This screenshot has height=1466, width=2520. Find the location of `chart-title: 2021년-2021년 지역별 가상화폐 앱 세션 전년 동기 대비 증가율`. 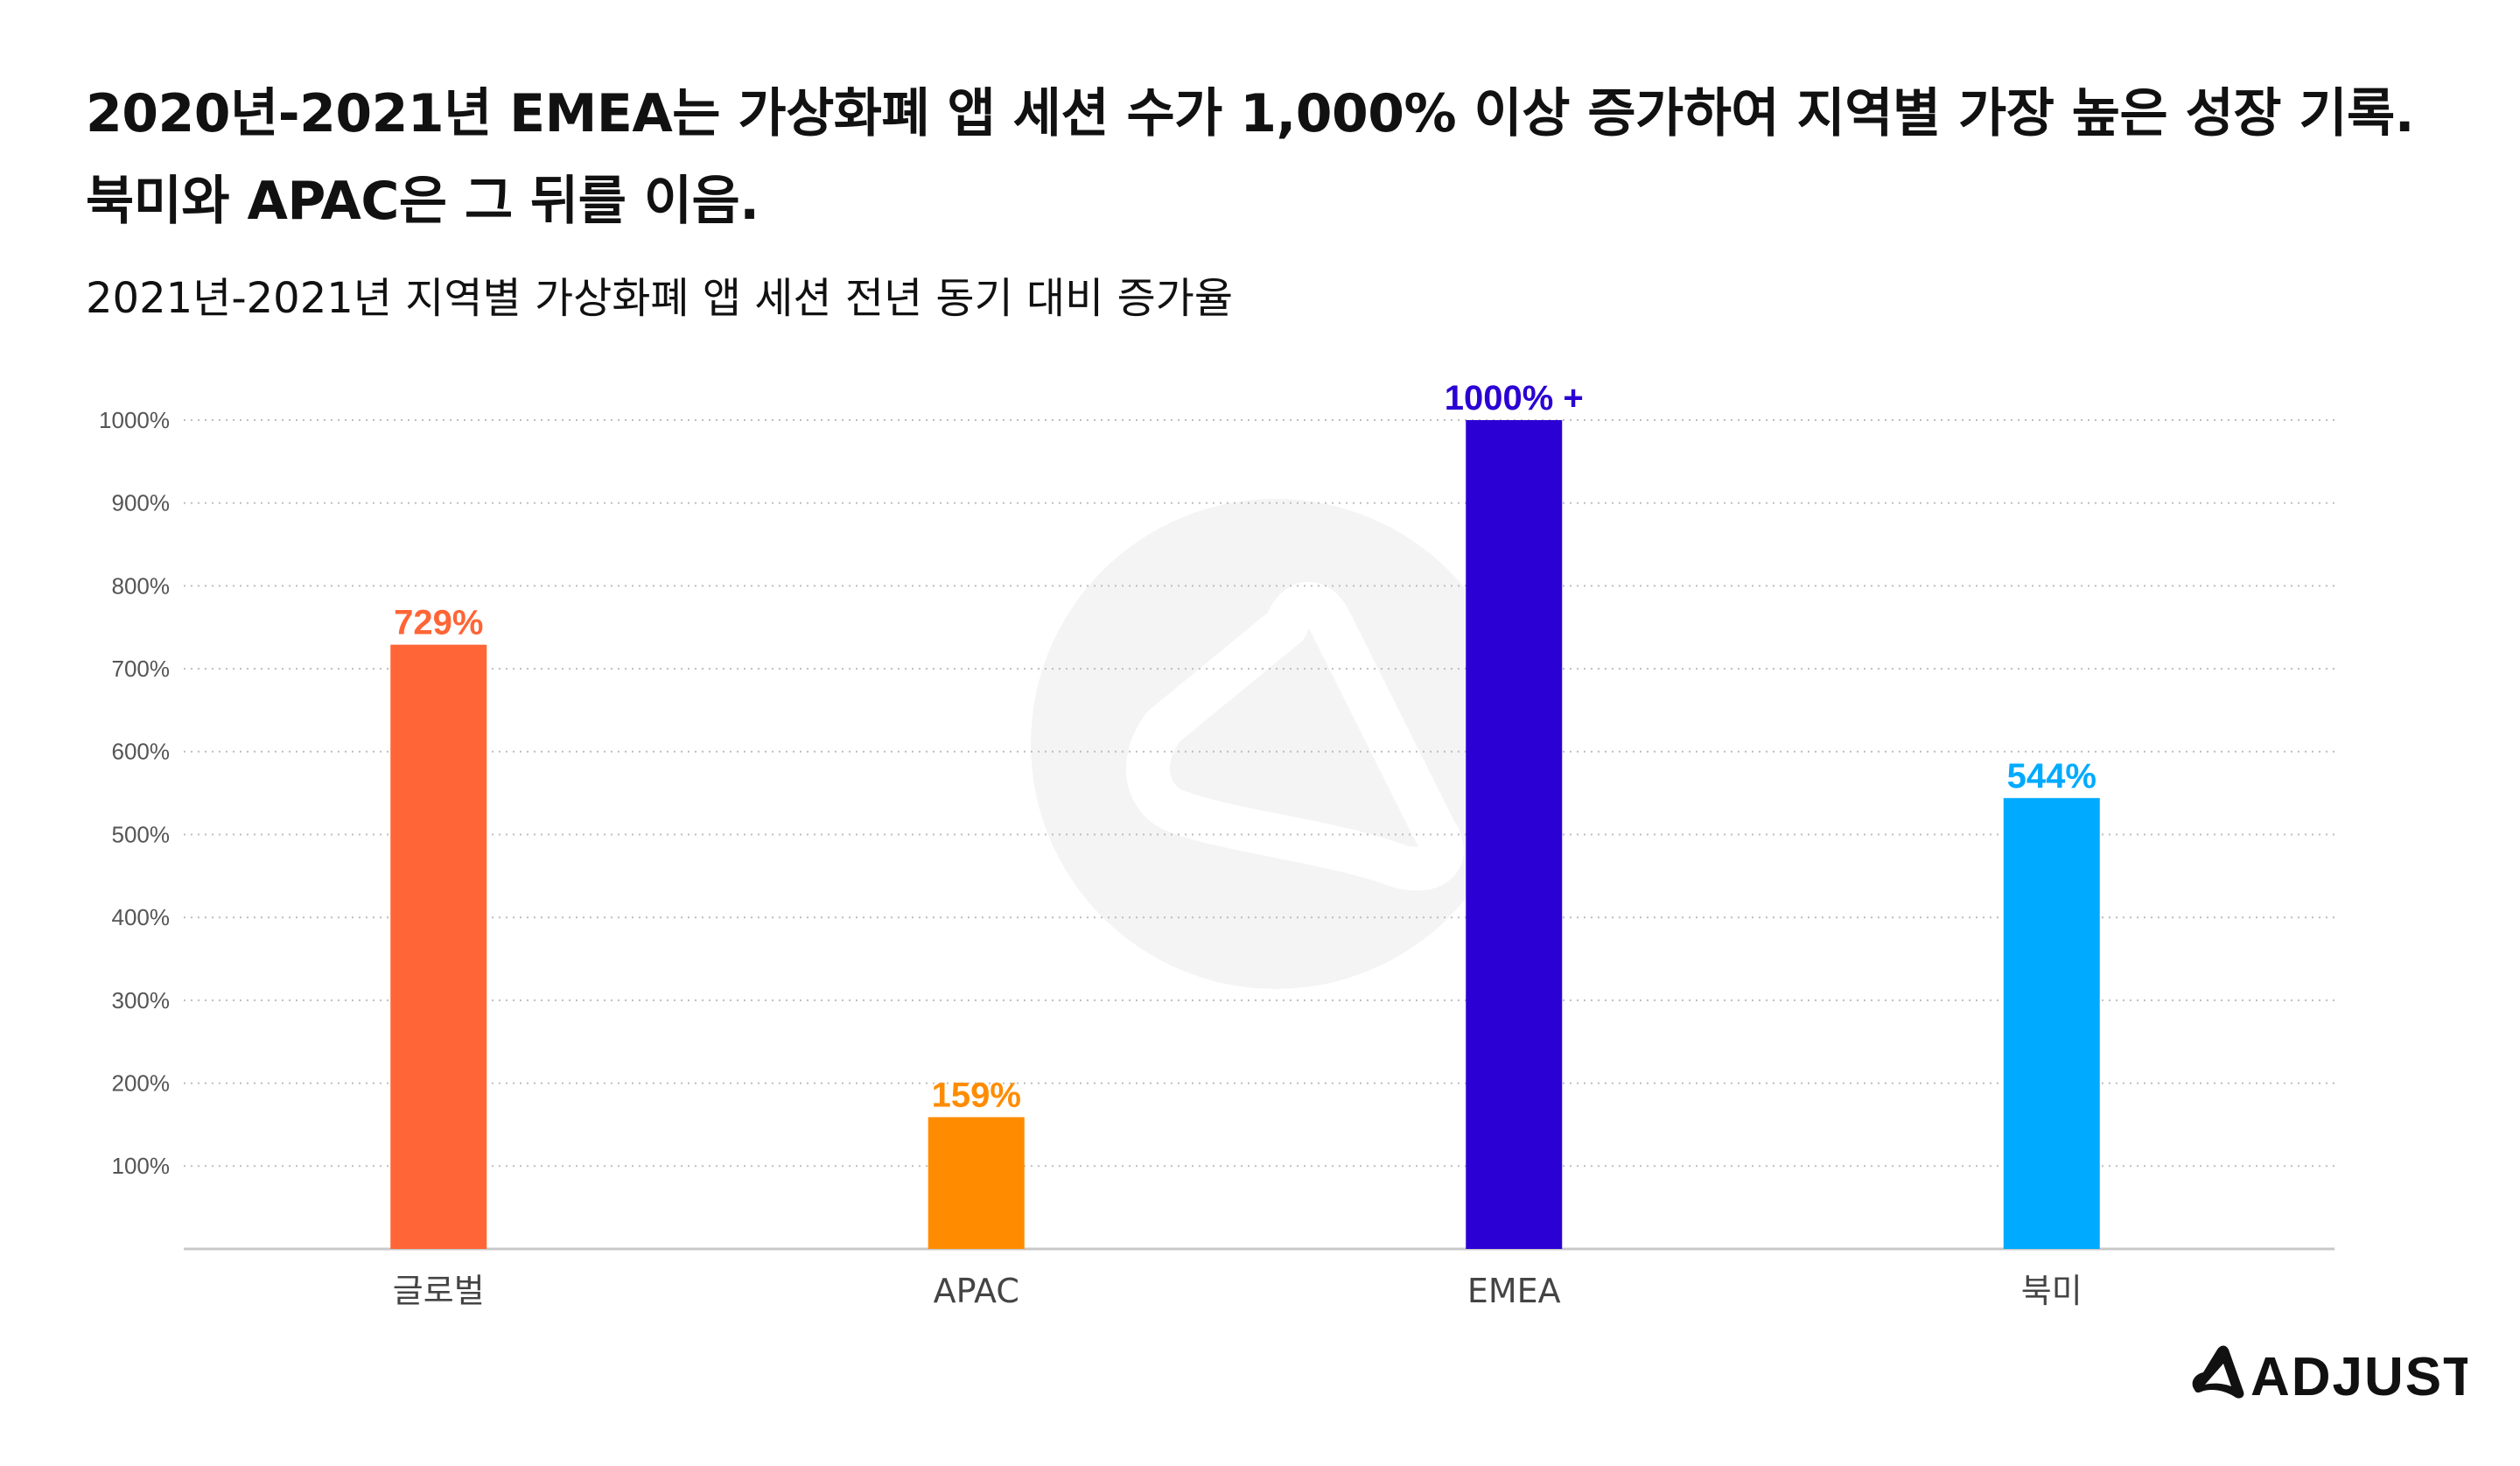

chart-title: 2021년-2021년 지역별 가상화폐 앱 세션 전년 동기 대비 증가율 is located at coordinates (660, 298).